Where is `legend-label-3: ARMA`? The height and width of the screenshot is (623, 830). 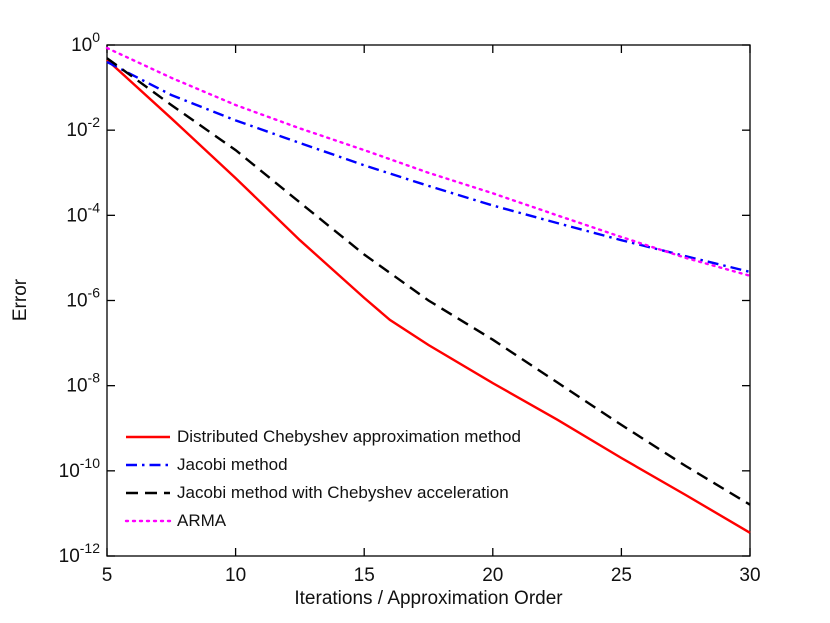
legend-label-3: ARMA is located at coordinates (202, 520).